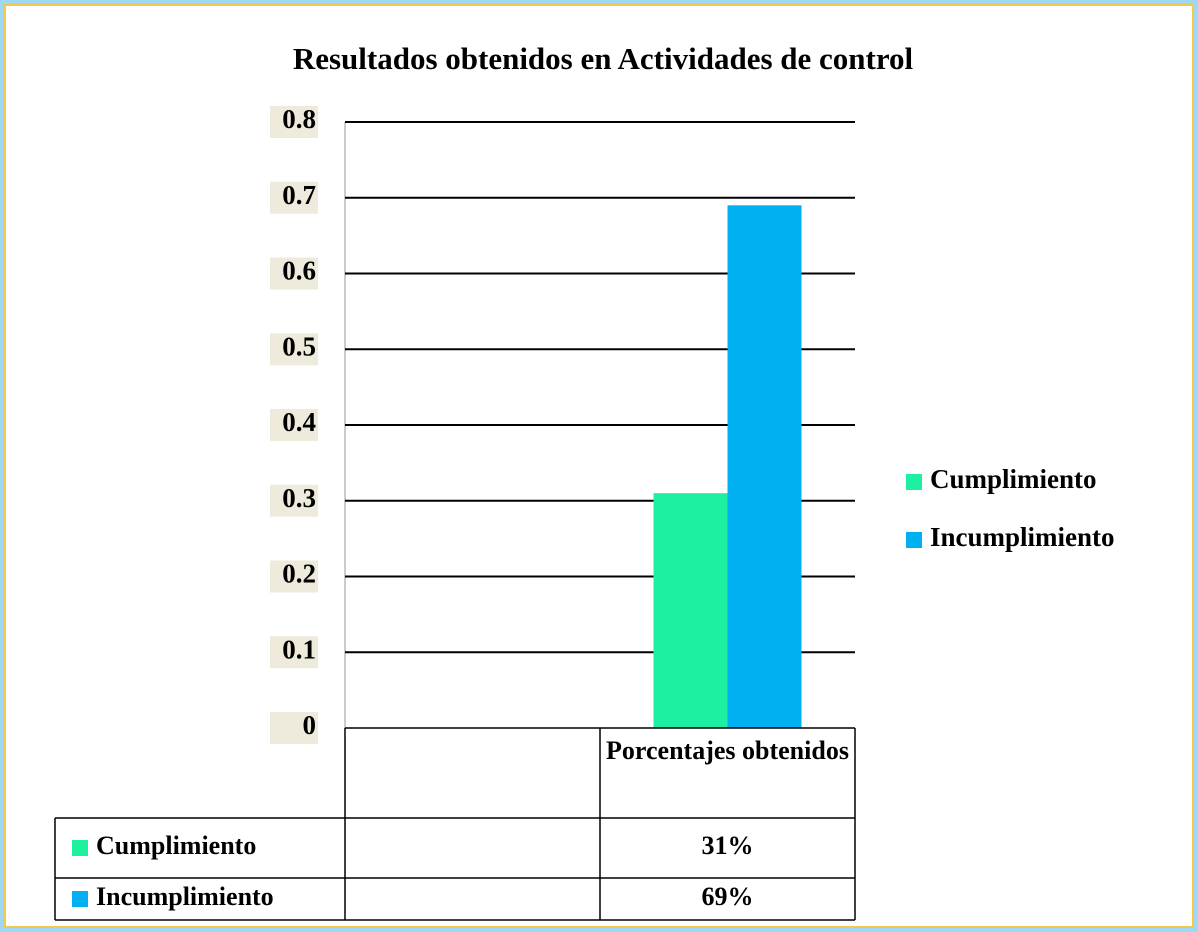 This screenshot has width=1198, height=932. I want to click on y-tick-label: 0.5, so click(299, 346).